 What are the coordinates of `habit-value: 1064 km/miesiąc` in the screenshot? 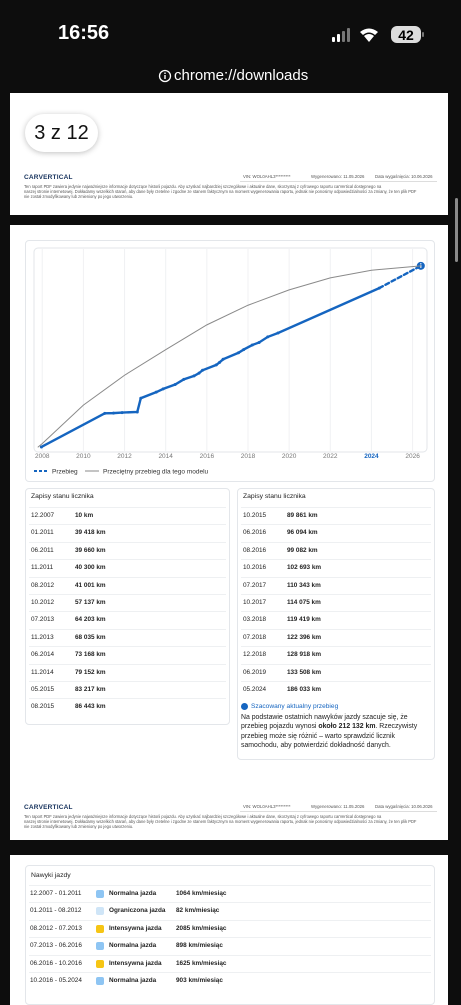 It's located at (201, 893).